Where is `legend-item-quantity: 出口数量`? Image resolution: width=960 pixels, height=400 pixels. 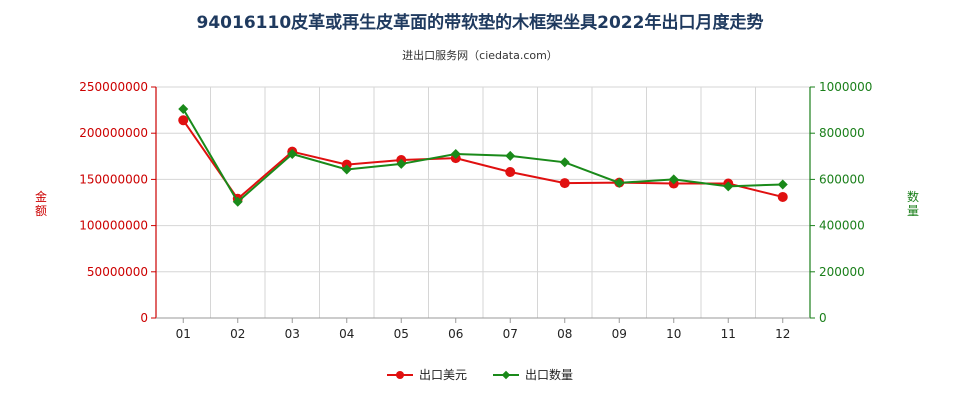 legend-item-quantity: 出口数量 is located at coordinates (533, 374).